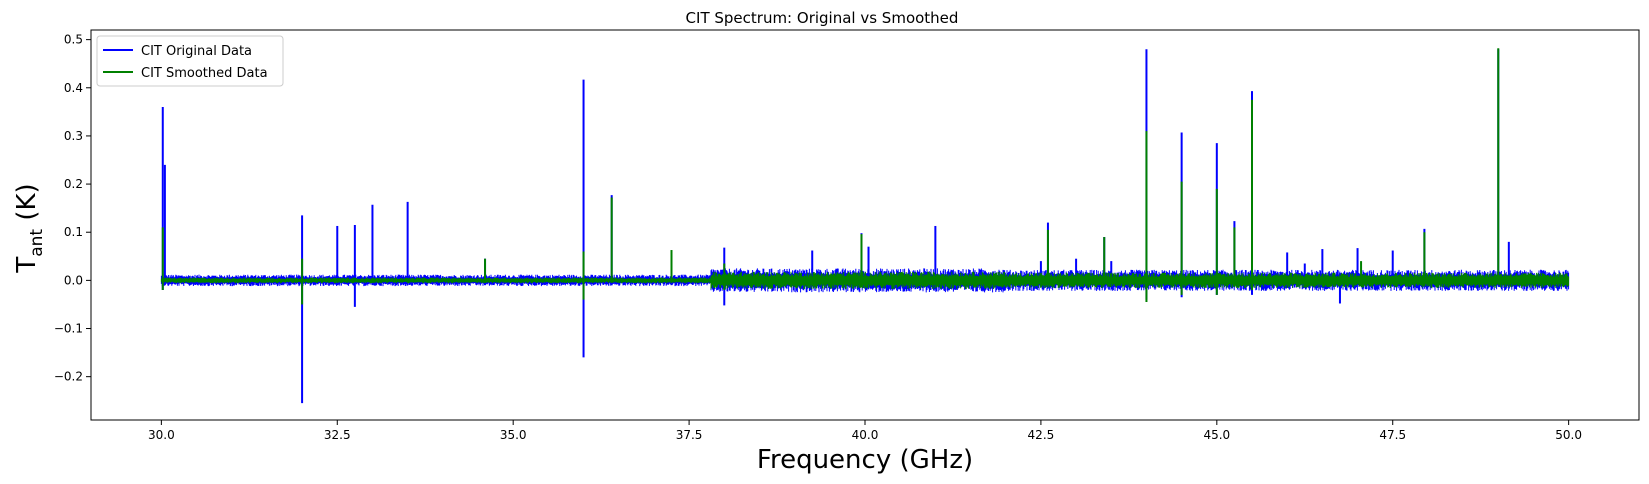 The height and width of the screenshot is (484, 1649). I want to click on x-tick-label: 32.5, so click(337, 435).